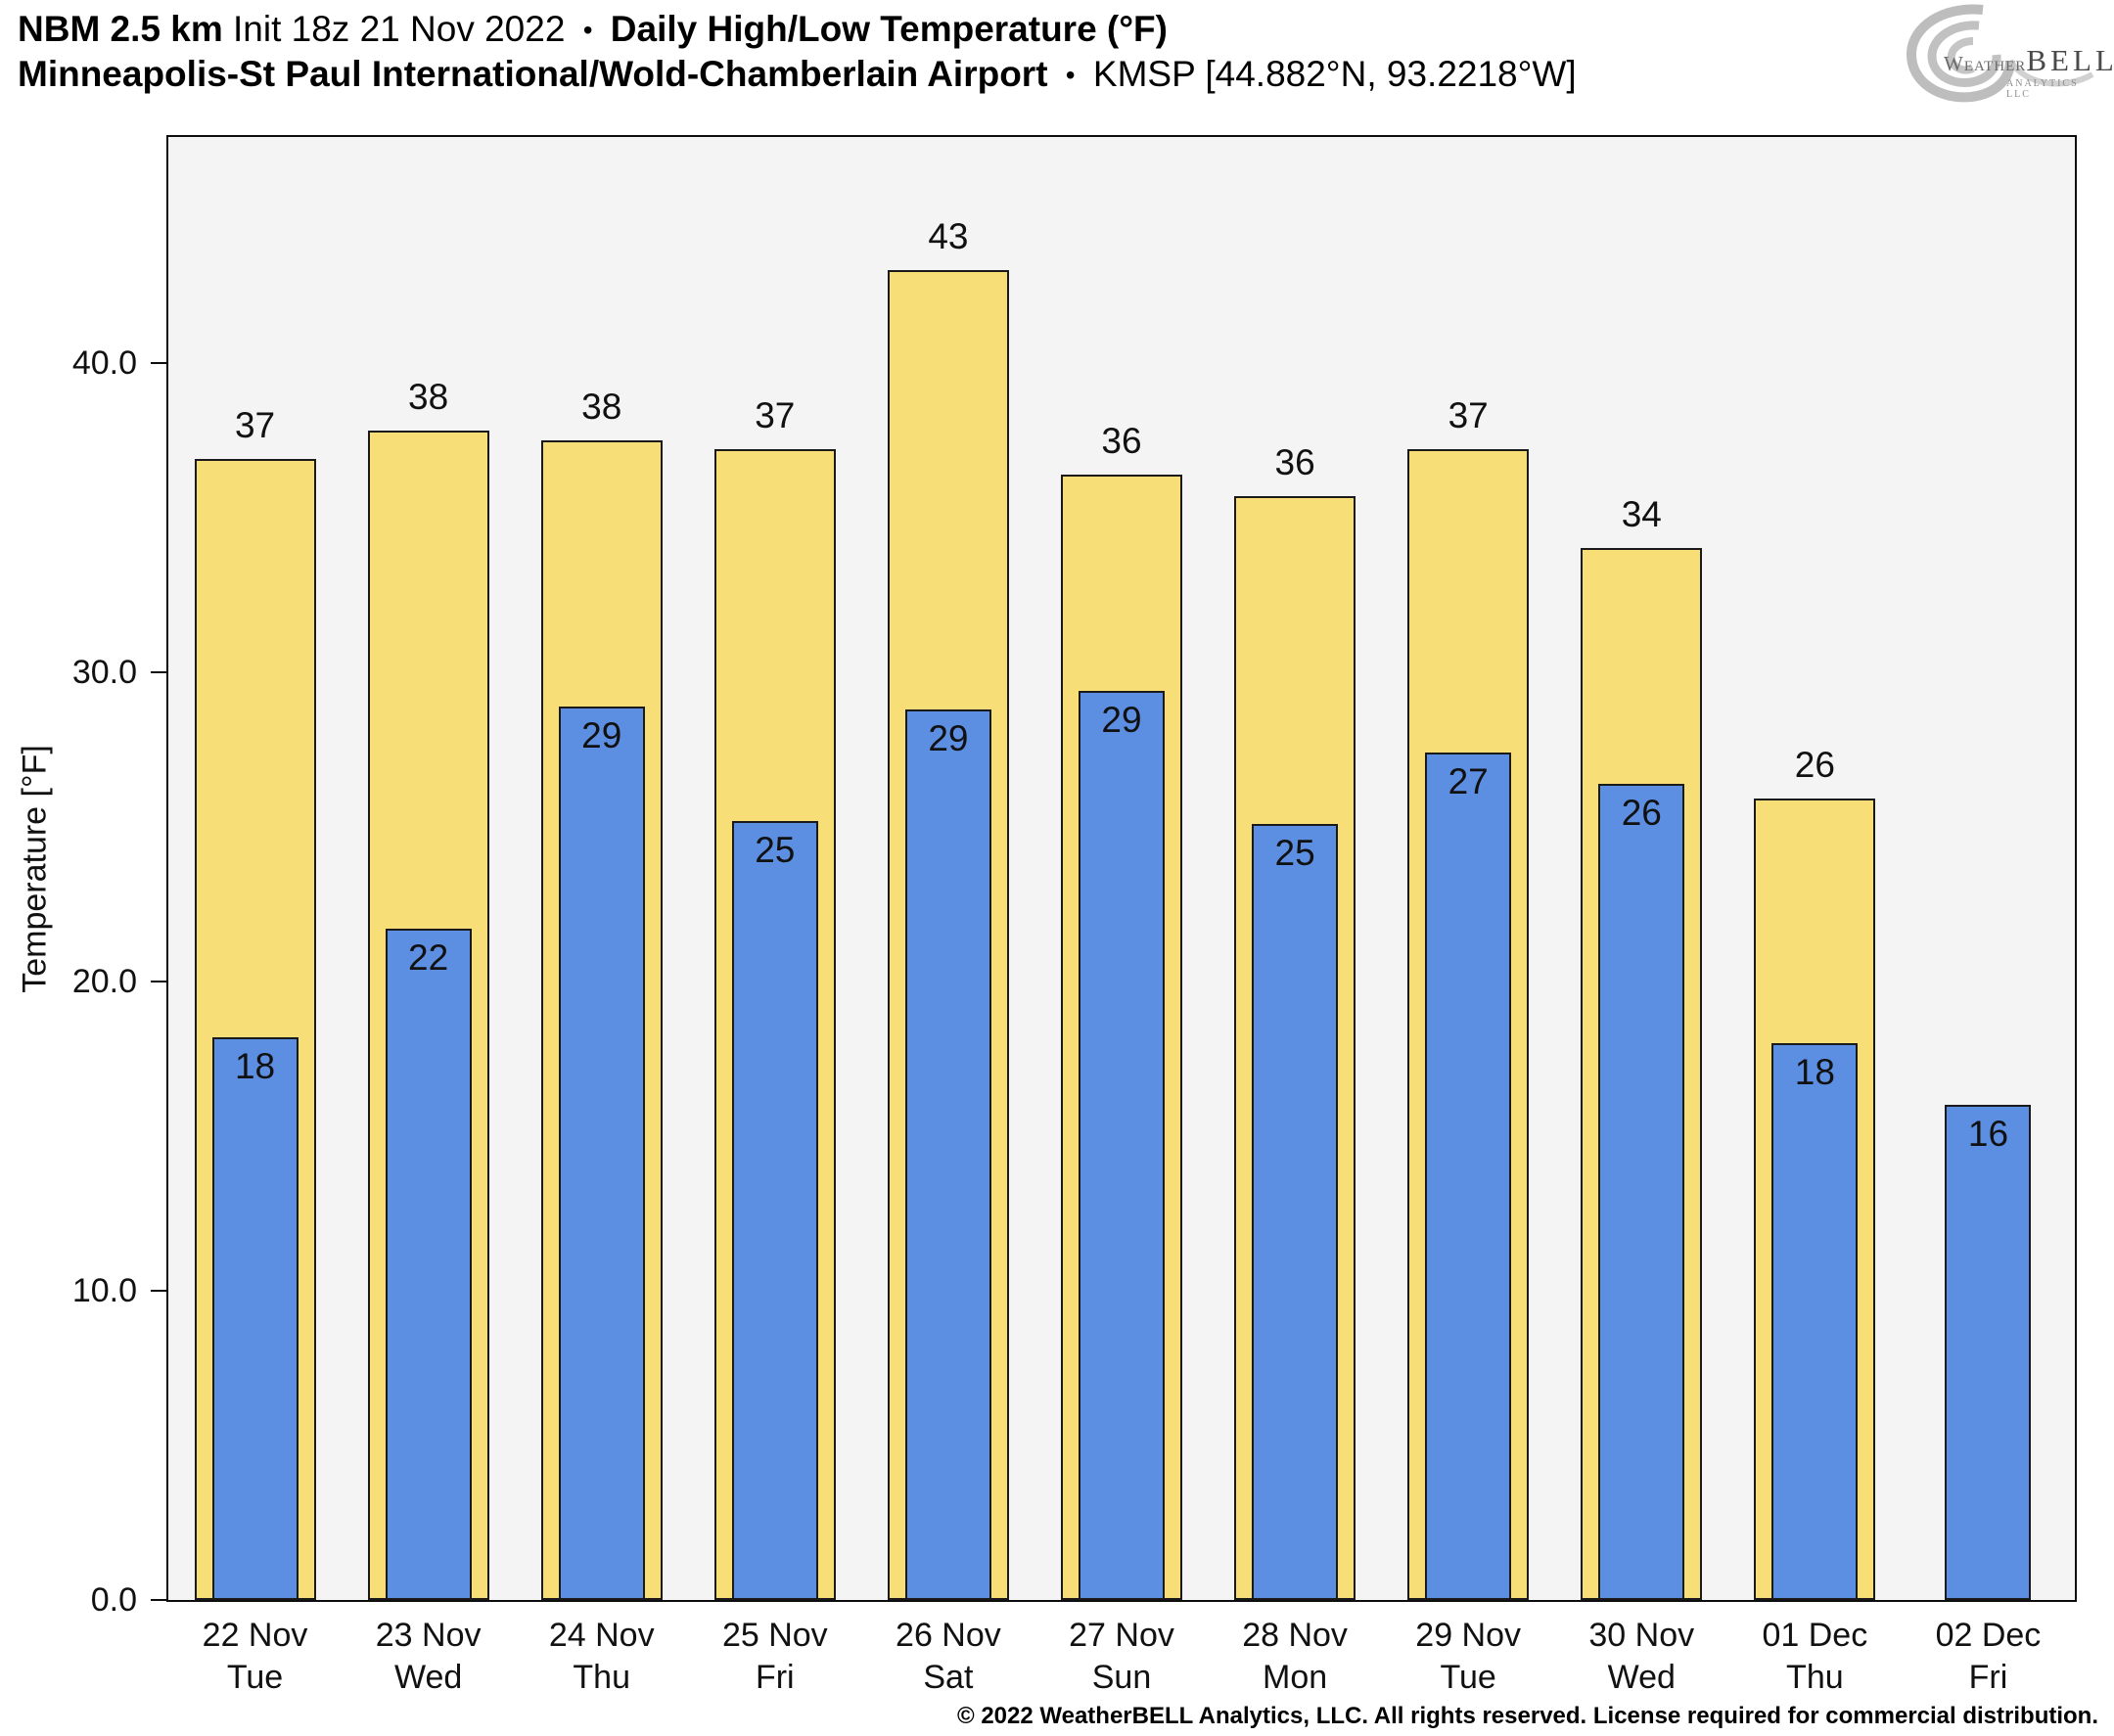  I want to click on x-tick-day: Mon, so click(1295, 1677).